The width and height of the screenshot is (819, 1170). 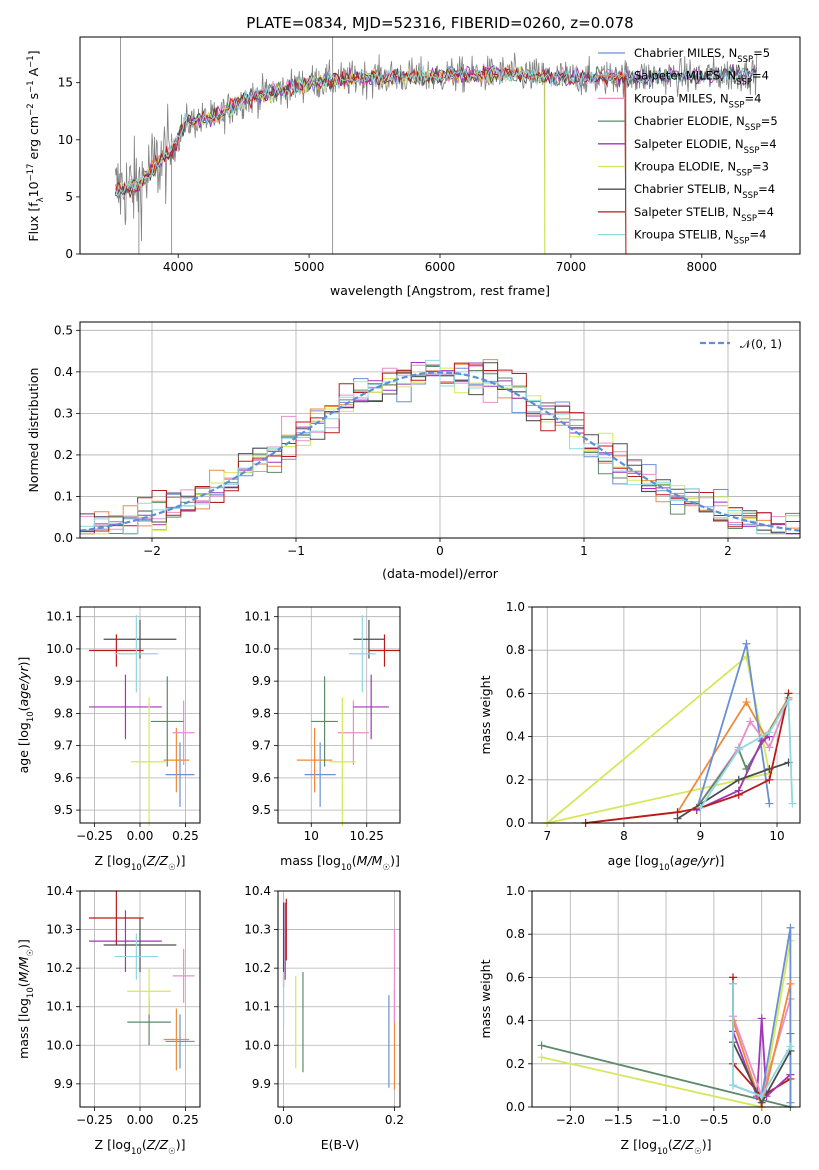 I want to click on series-krou-stelib, so click(x=762, y=1040).